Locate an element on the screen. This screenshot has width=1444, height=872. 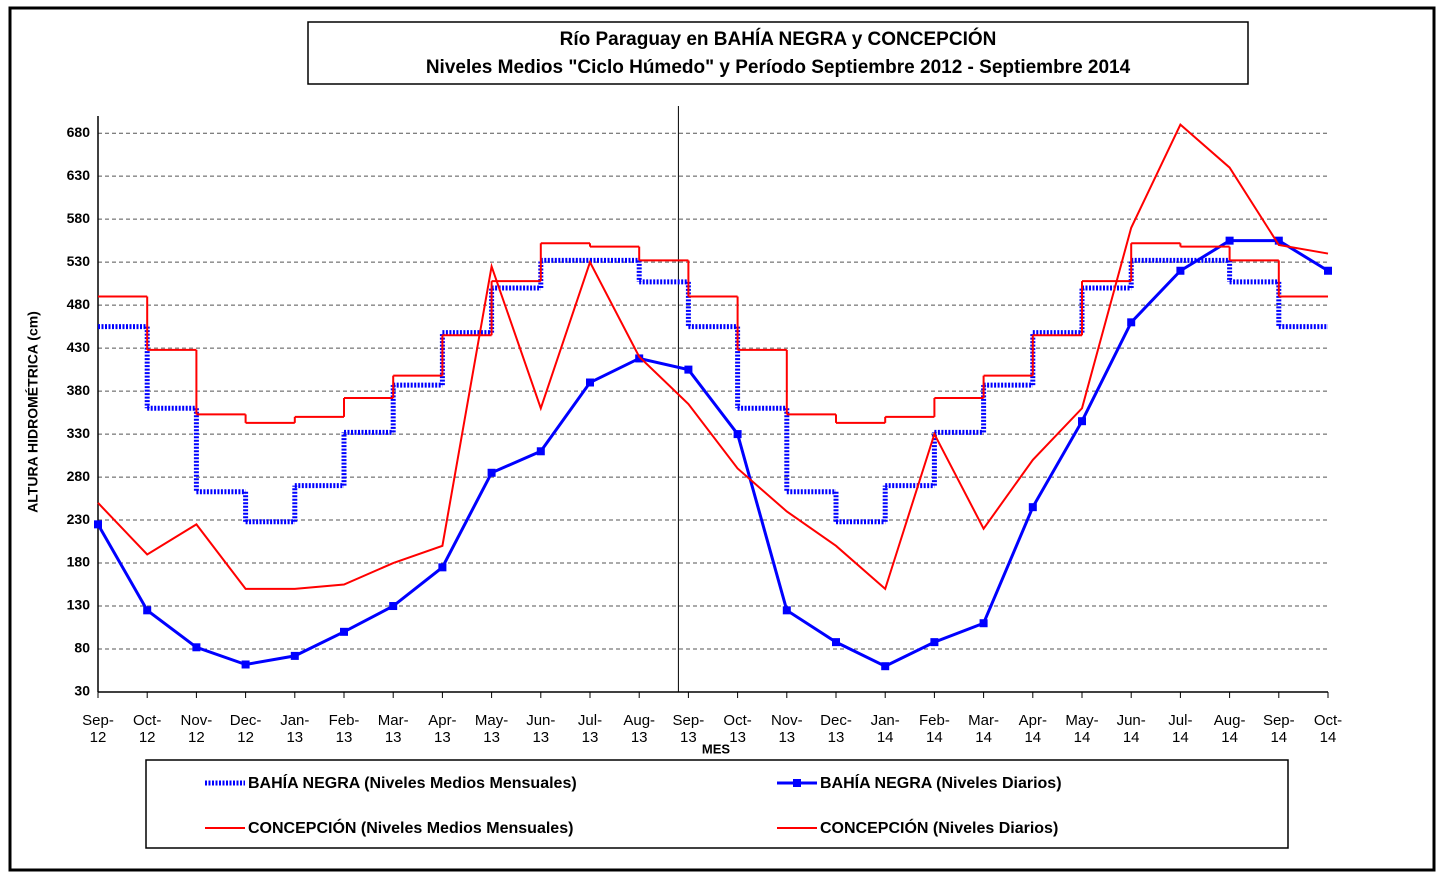
x-tick-label: Jan- 13 is located at coordinates (295, 729).